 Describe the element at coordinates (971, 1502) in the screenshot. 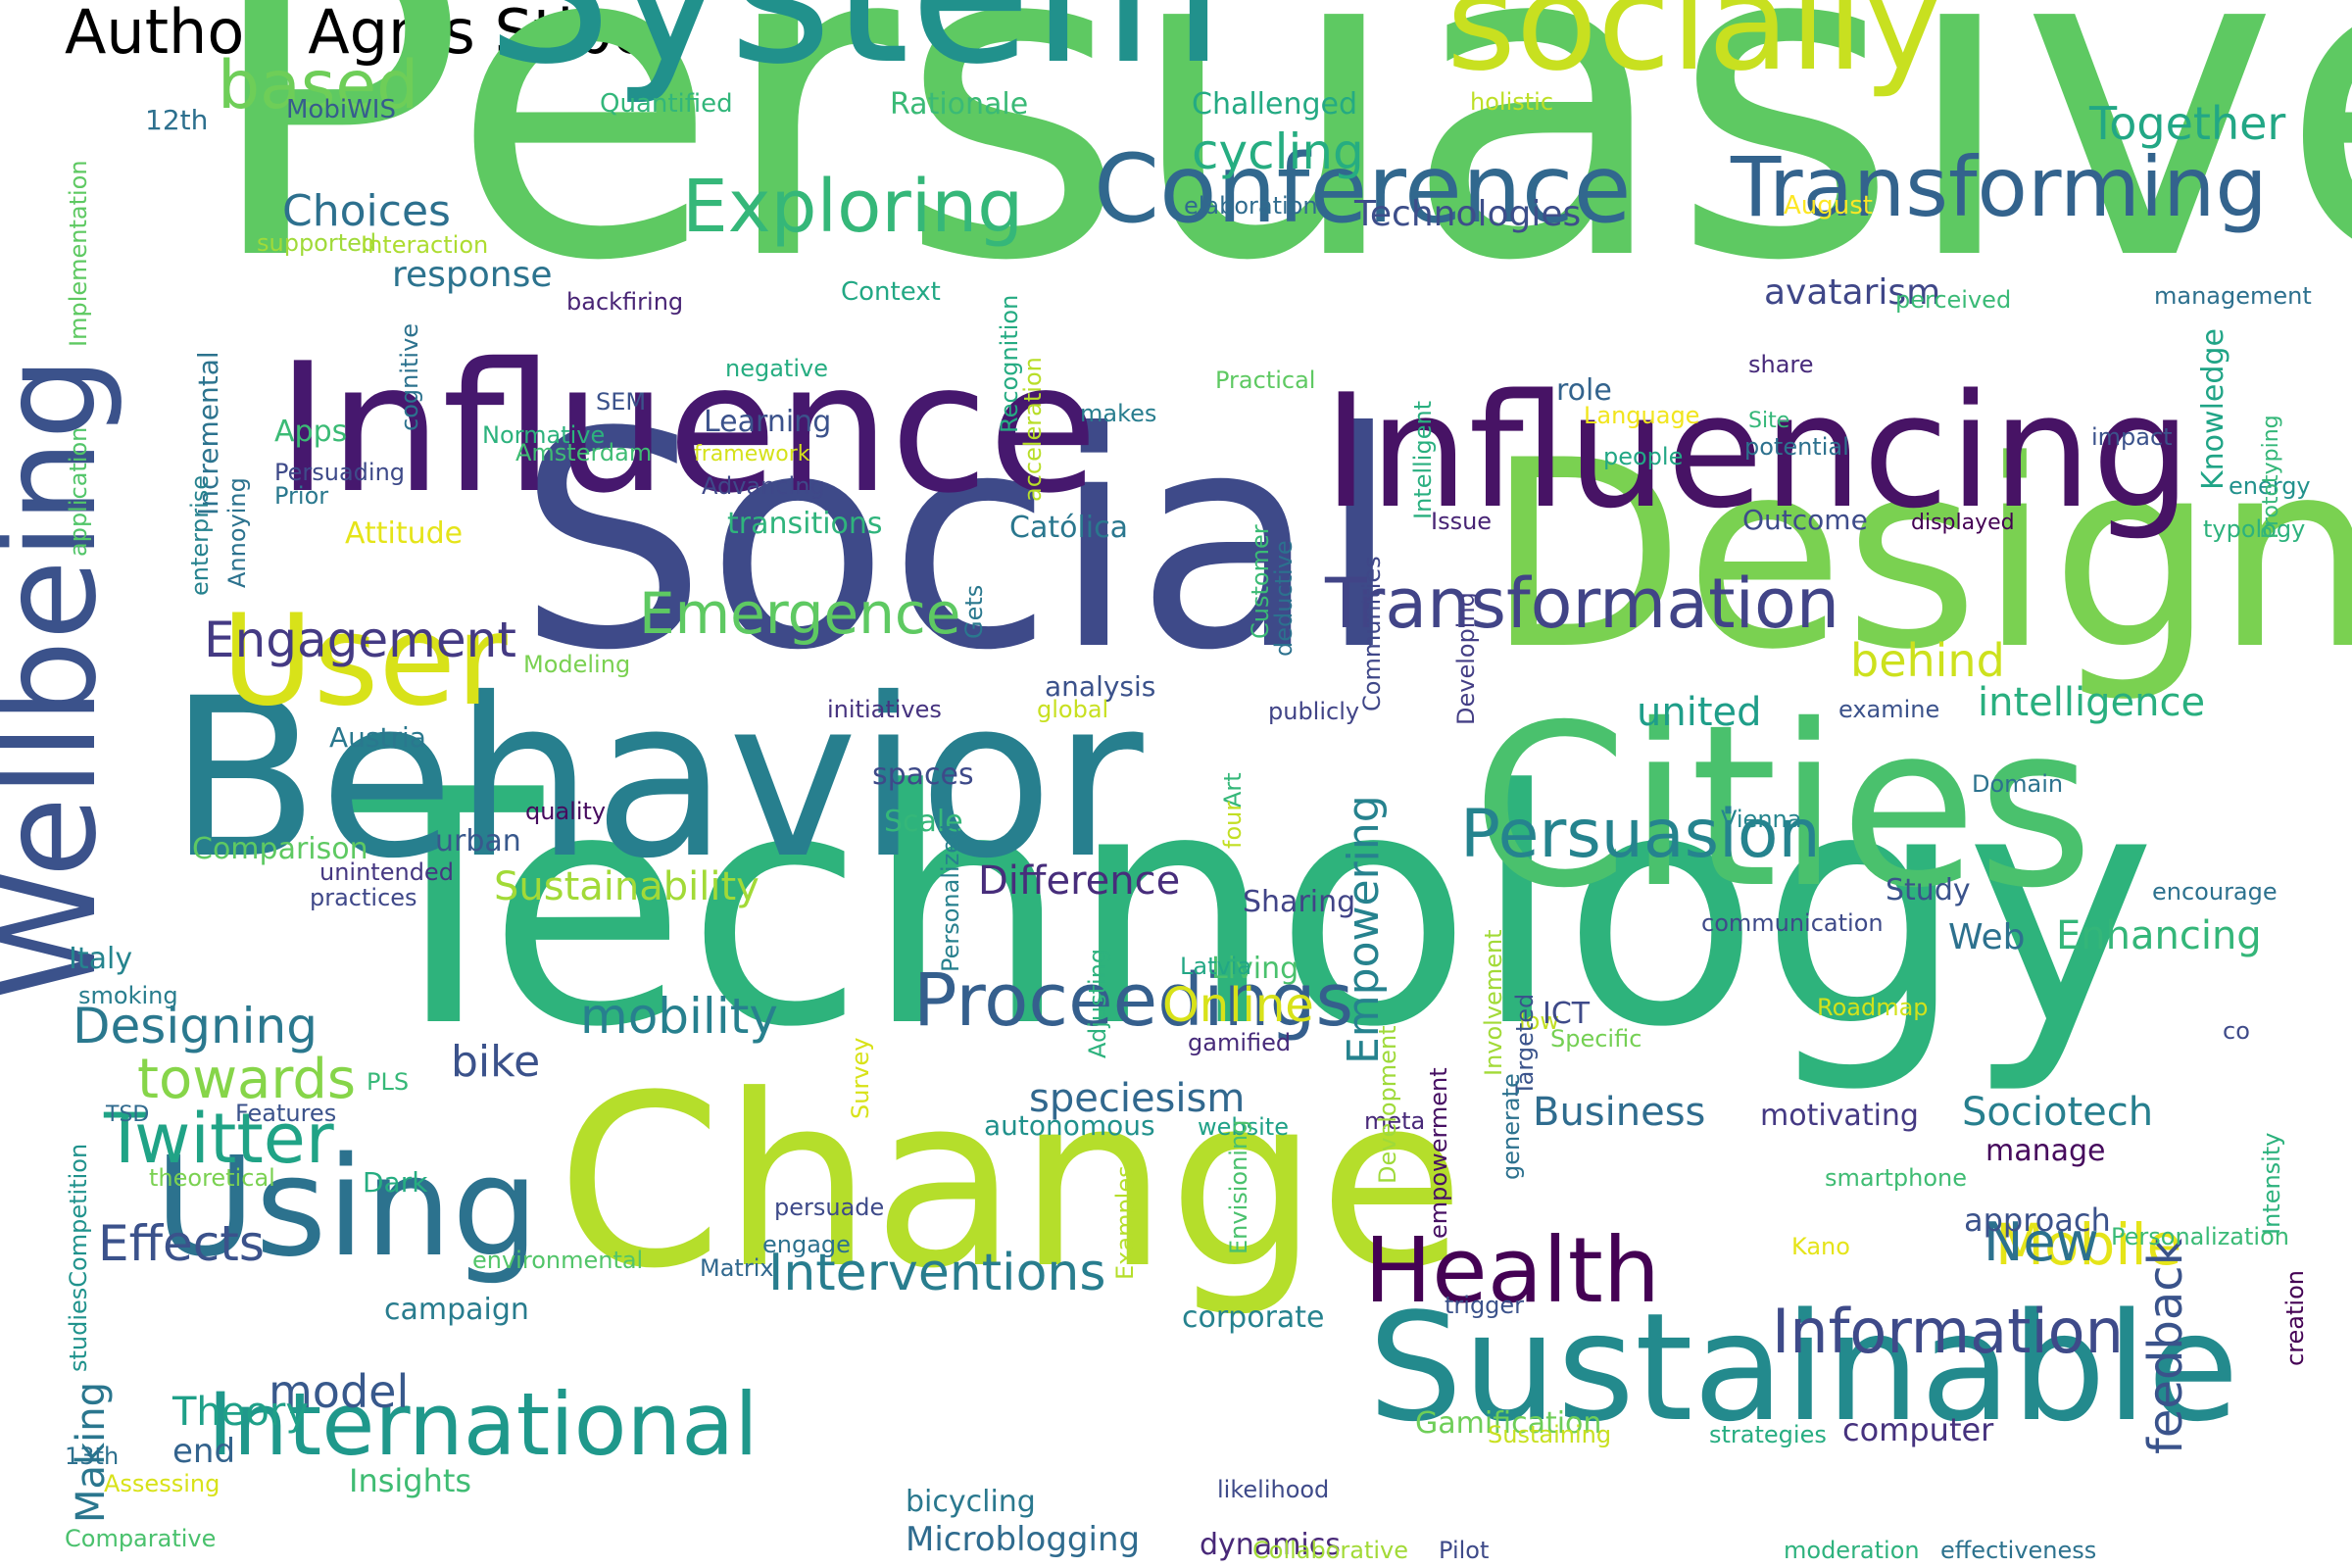

I see `cloud-word: bicycling` at that location.